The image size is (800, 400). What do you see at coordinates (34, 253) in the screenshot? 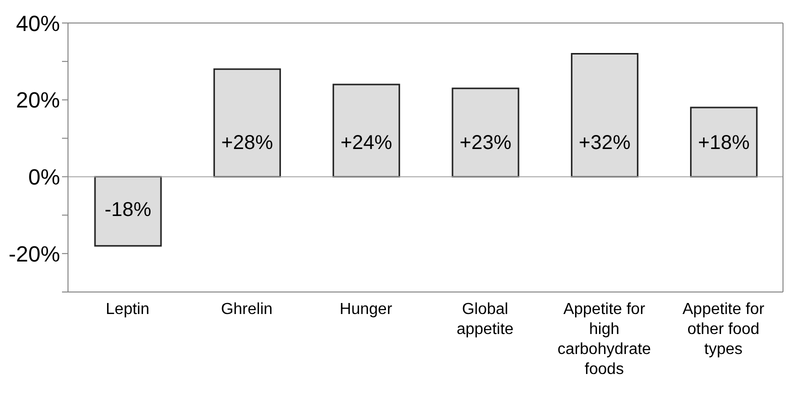
I see `y-tick-label: -20%` at bounding box center [34, 253].